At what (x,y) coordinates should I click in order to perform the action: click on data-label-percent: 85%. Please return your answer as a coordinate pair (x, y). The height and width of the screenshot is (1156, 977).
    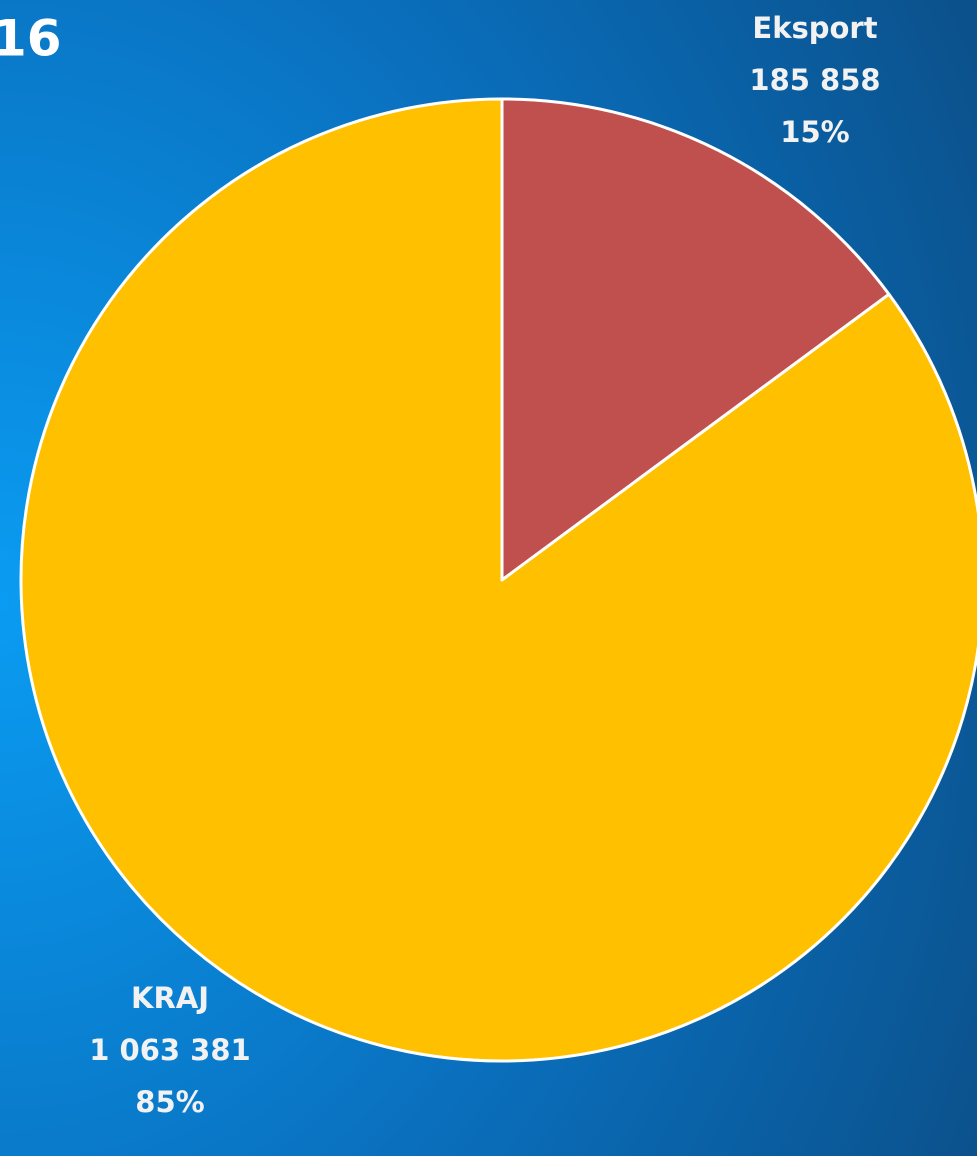
    Looking at the image, I should click on (169, 1102).